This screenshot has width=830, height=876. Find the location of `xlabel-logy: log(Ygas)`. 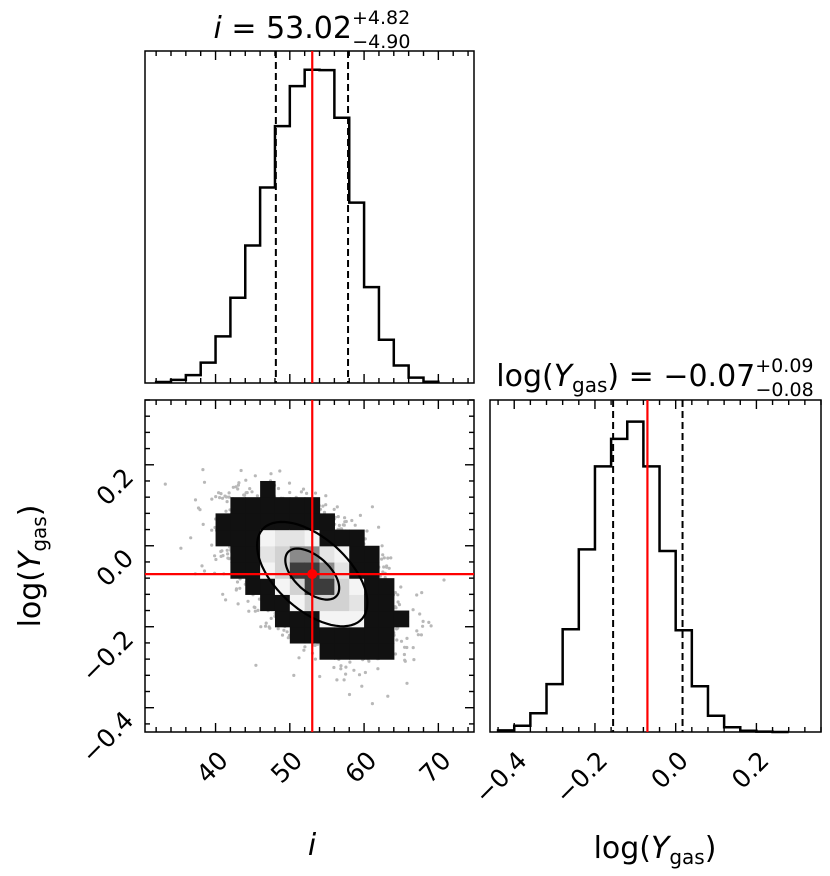

xlabel-logy: log(Ygas) is located at coordinates (655, 850).